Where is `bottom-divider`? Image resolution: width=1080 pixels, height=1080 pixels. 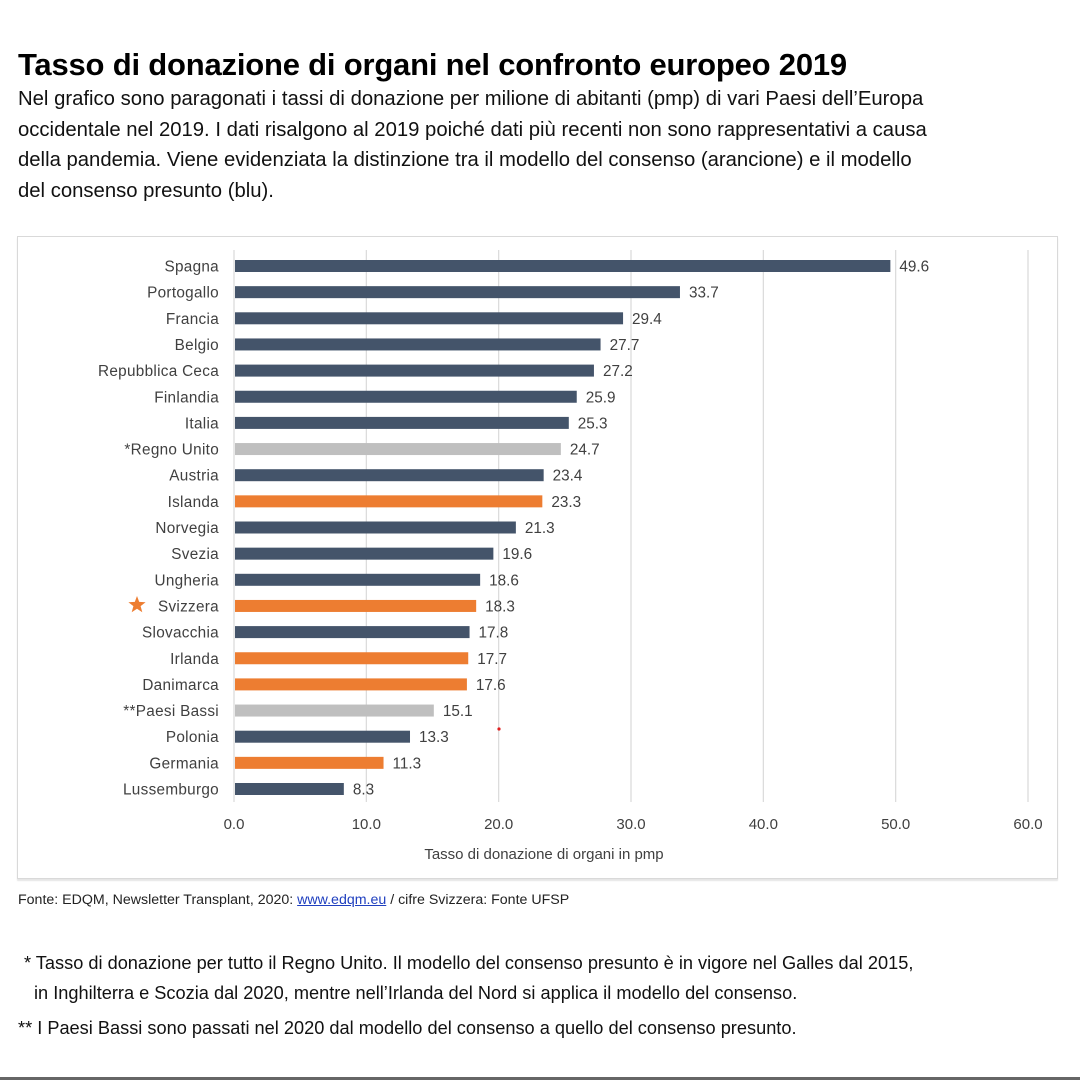
bottom-divider is located at coordinates (540, 1078).